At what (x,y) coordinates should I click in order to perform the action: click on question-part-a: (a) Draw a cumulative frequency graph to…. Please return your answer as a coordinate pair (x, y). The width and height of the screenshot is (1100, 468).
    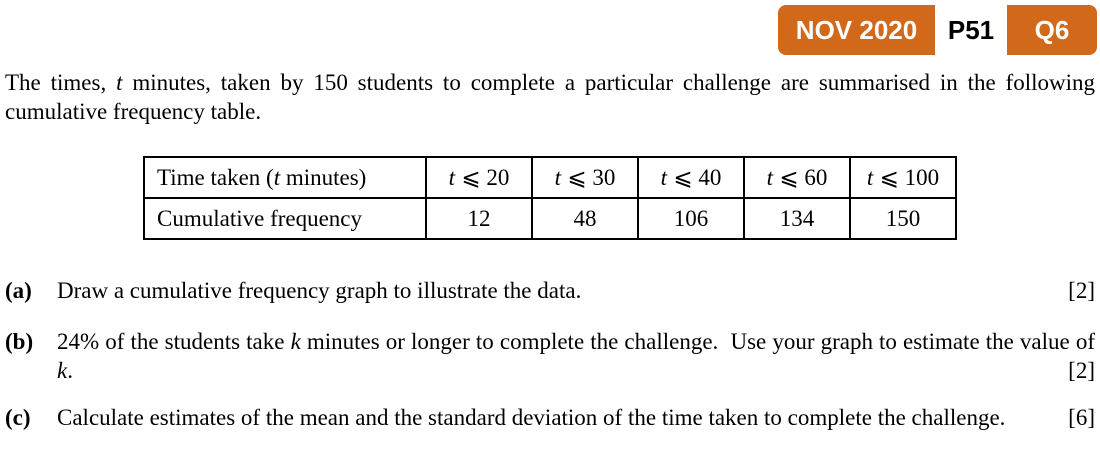
    Looking at the image, I should click on (550, 290).